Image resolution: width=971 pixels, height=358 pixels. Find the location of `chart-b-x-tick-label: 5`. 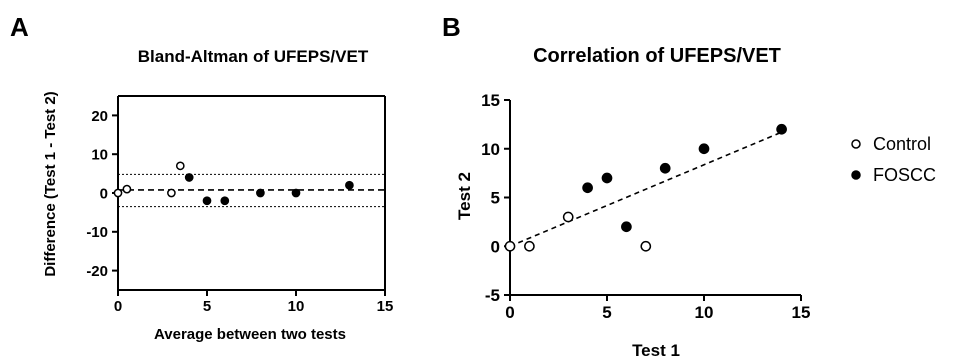

chart-b-x-tick-label: 5 is located at coordinates (606, 312).